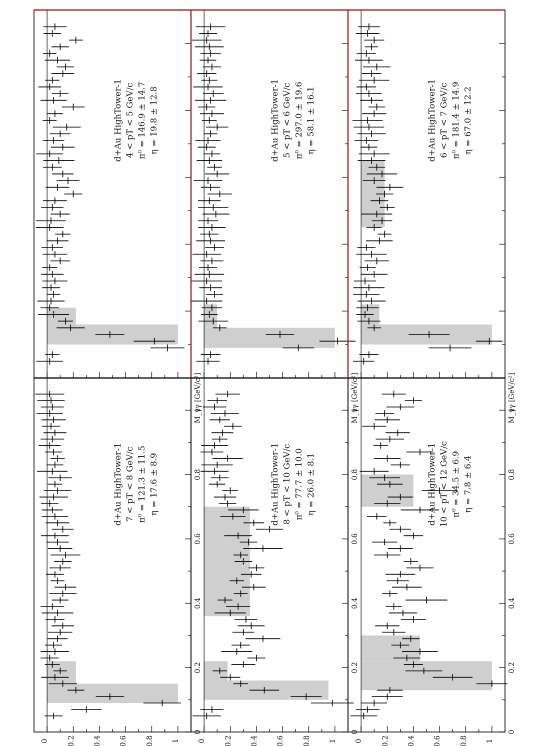 The image size is (538, 746). Describe the element at coordinates (456, 120) in the screenshot. I see `panel-annotation: π⁰ = 181.4 ± 14.9` at that location.